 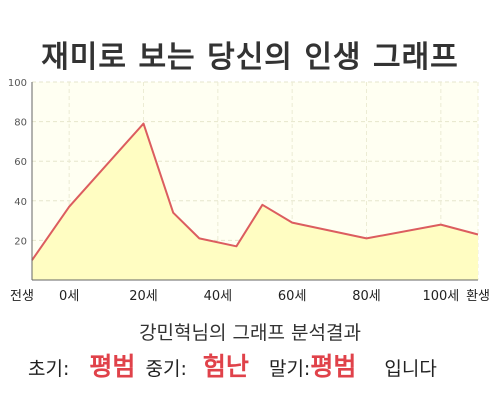 I want to click on mid-value: 험난, so click(x=225, y=366).